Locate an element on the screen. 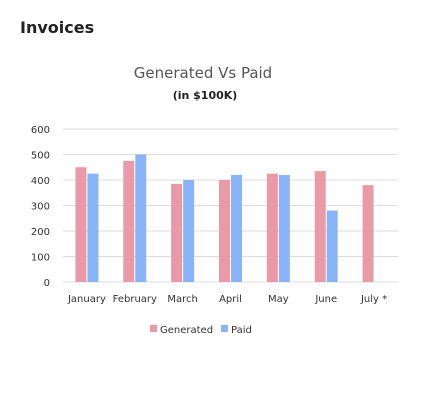  y-tick-label: 300 is located at coordinates (40, 207).